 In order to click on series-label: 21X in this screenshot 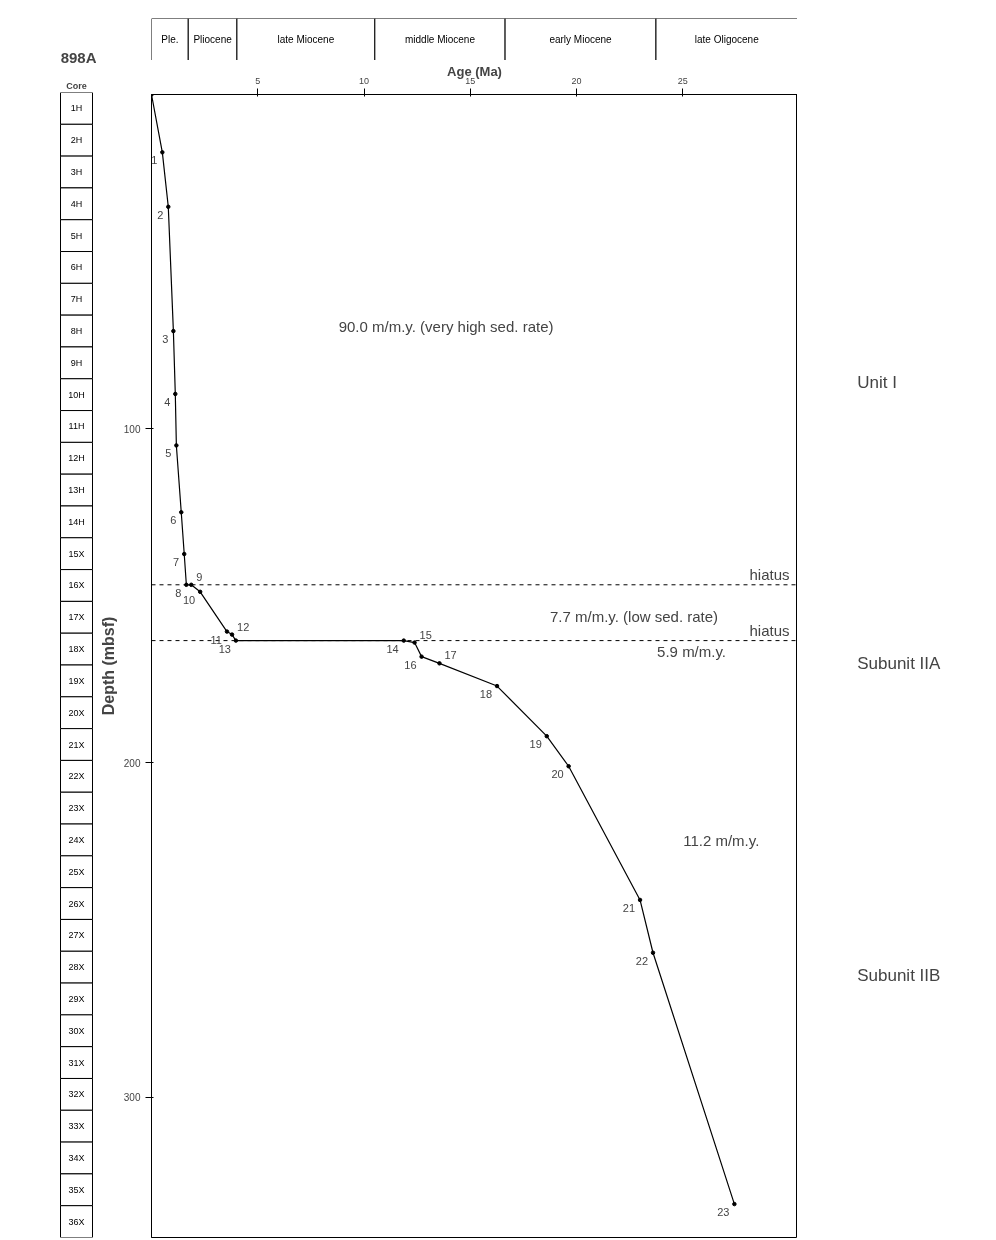, I will do `click(76, 744)`.